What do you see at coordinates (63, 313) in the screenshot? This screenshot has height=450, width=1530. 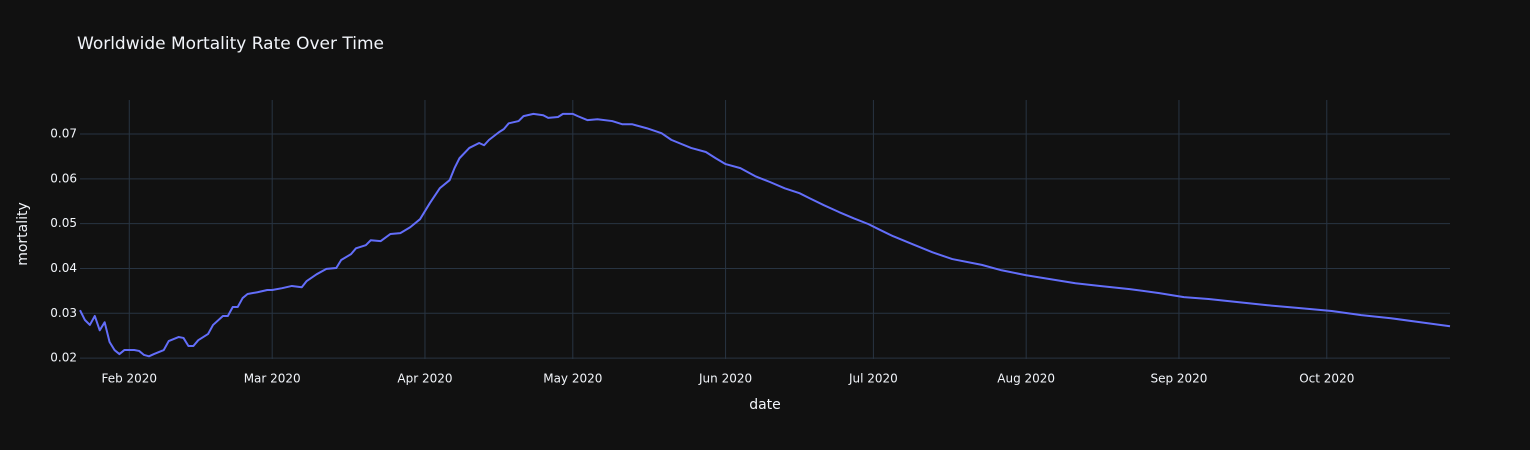 I see `y-tick-label: 0.03` at bounding box center [63, 313].